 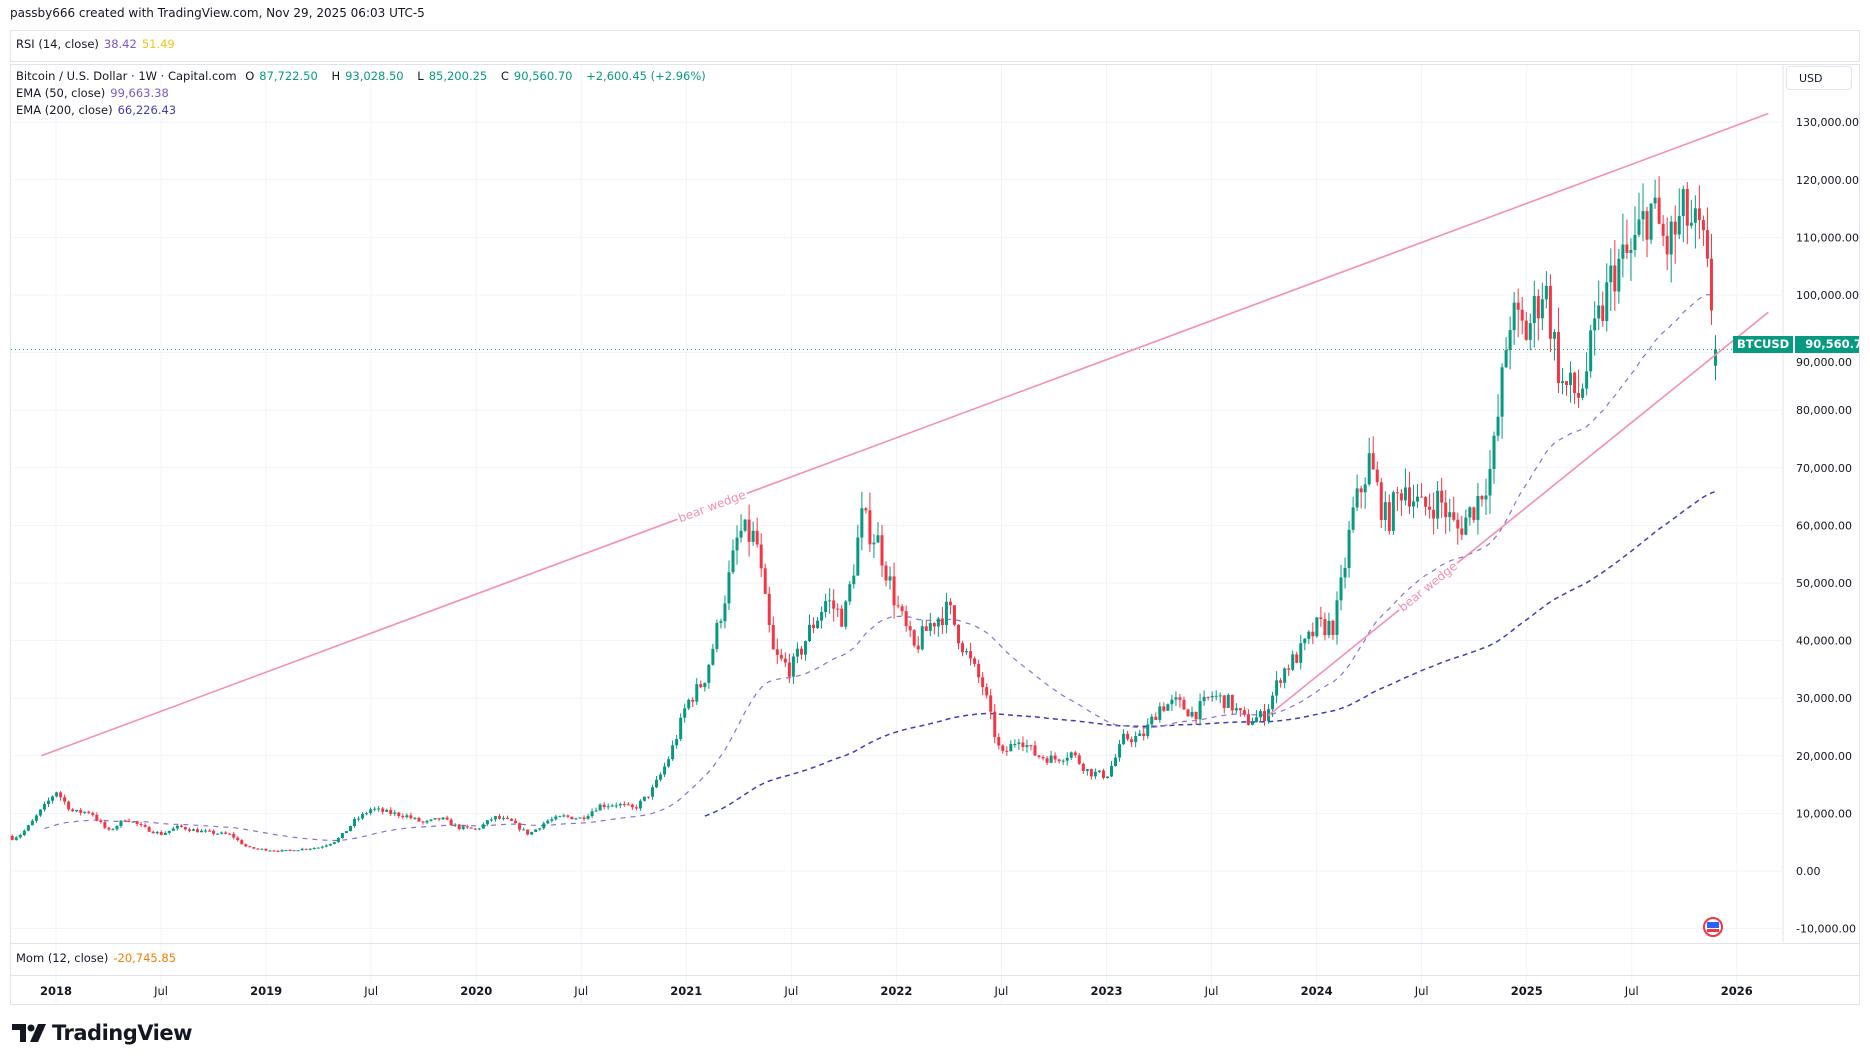 What do you see at coordinates (1713, 927) in the screenshot?
I see `us-flag-icon` at bounding box center [1713, 927].